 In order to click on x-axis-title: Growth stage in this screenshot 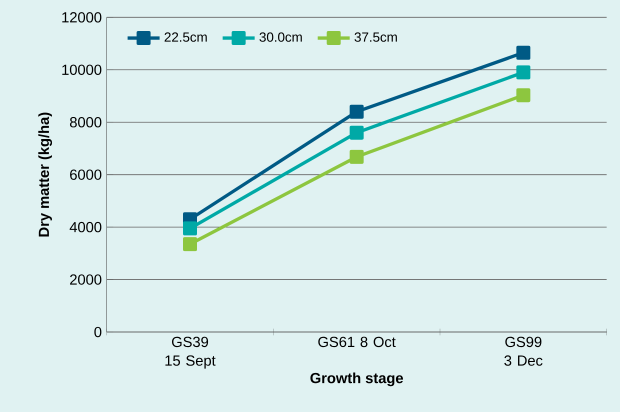, I will do `click(357, 379)`.